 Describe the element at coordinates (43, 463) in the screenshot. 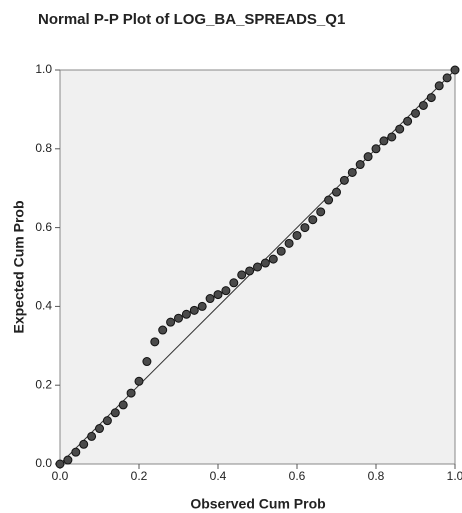

I see `y-tick-label: 0.0` at that location.